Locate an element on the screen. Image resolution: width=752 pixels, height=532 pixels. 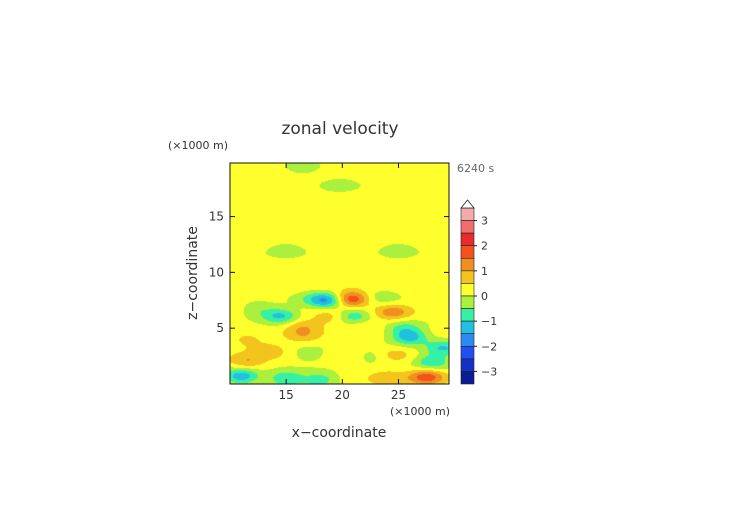
x-tick-label: 20 is located at coordinates (342, 395).